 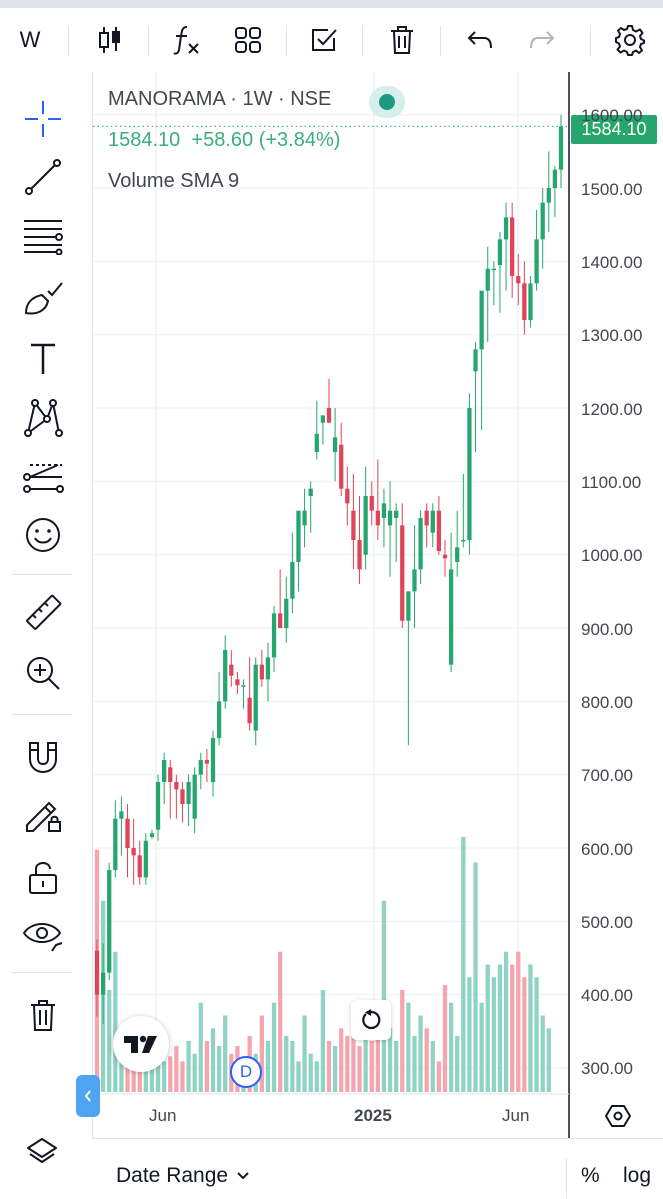 What do you see at coordinates (607, 629) in the screenshot?
I see `y-tick-label: 900.00` at bounding box center [607, 629].